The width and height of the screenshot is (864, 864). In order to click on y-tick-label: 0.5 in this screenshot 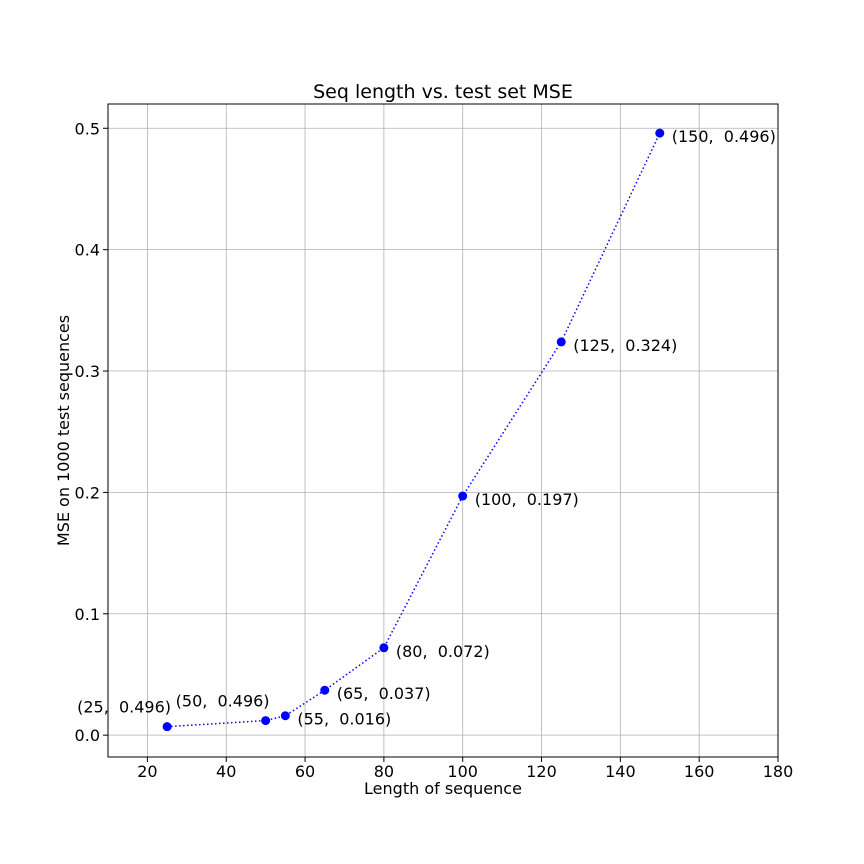, I will do `click(87, 128)`.